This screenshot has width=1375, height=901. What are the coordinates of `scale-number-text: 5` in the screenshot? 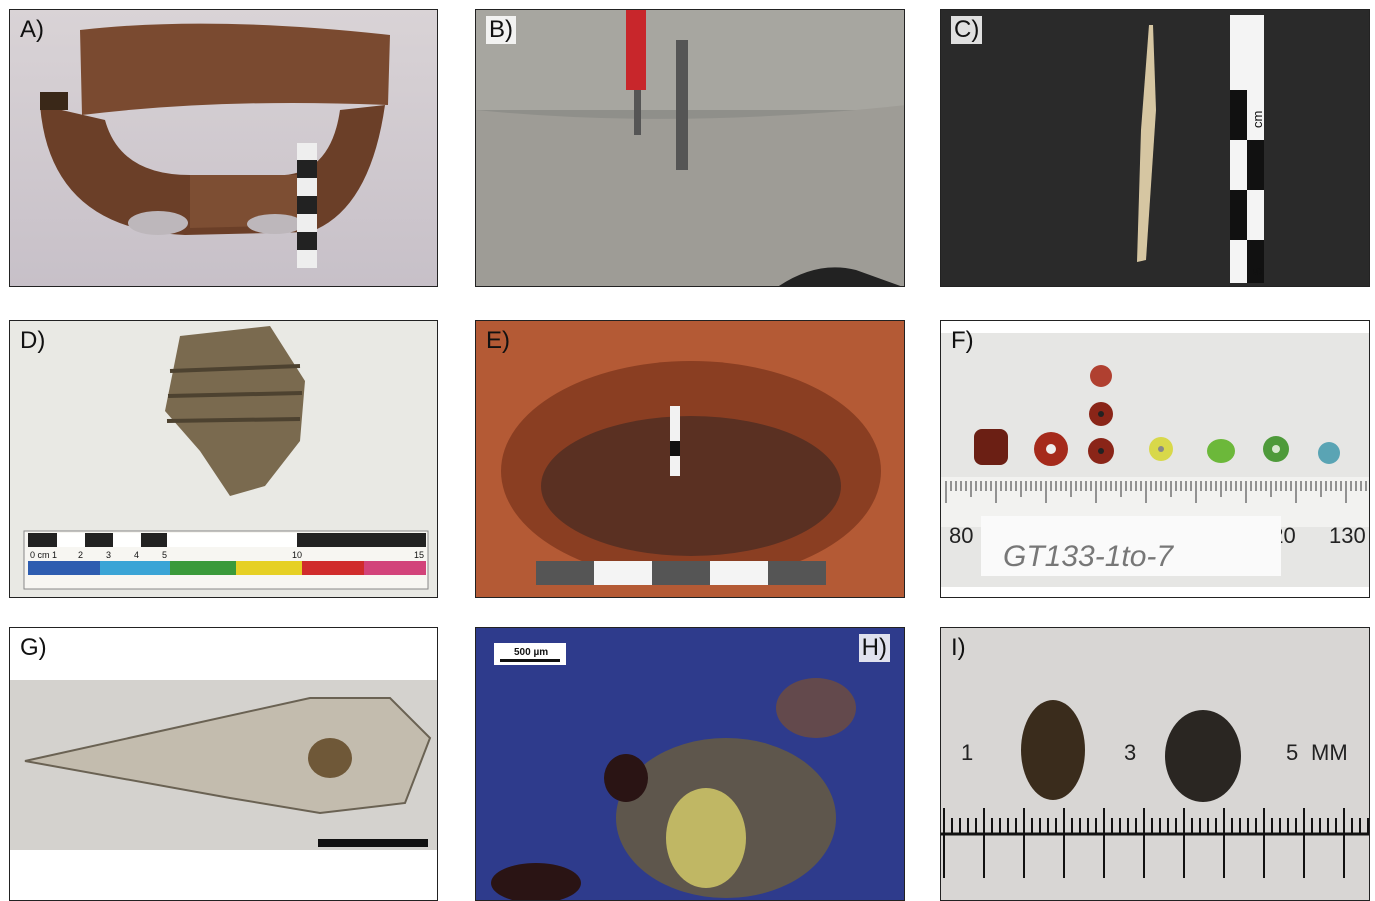 It's located at (1257, 271).